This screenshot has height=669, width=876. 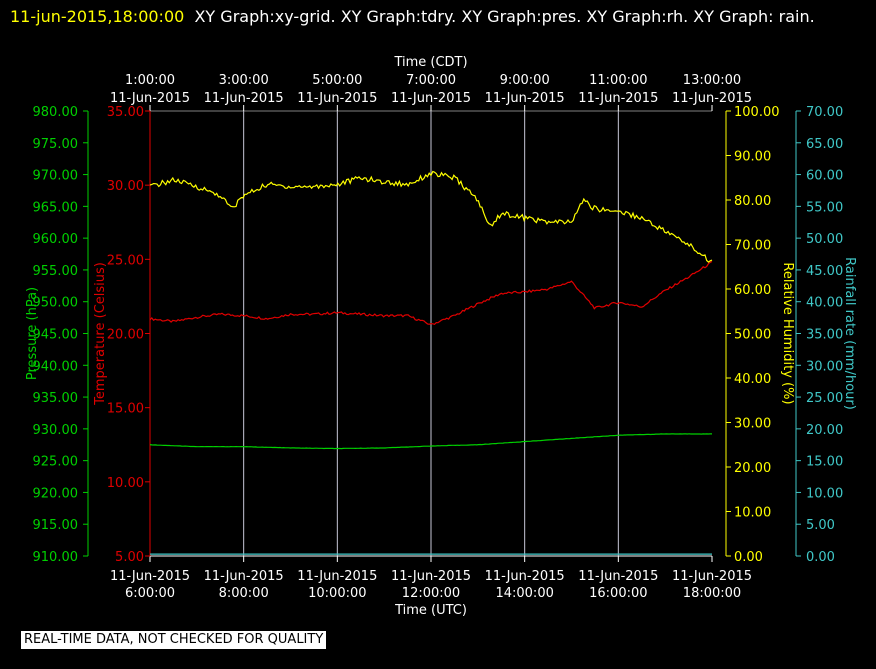 What do you see at coordinates (752, 379) in the screenshot?
I see `humidity-tick-label: 40.00` at bounding box center [752, 379].